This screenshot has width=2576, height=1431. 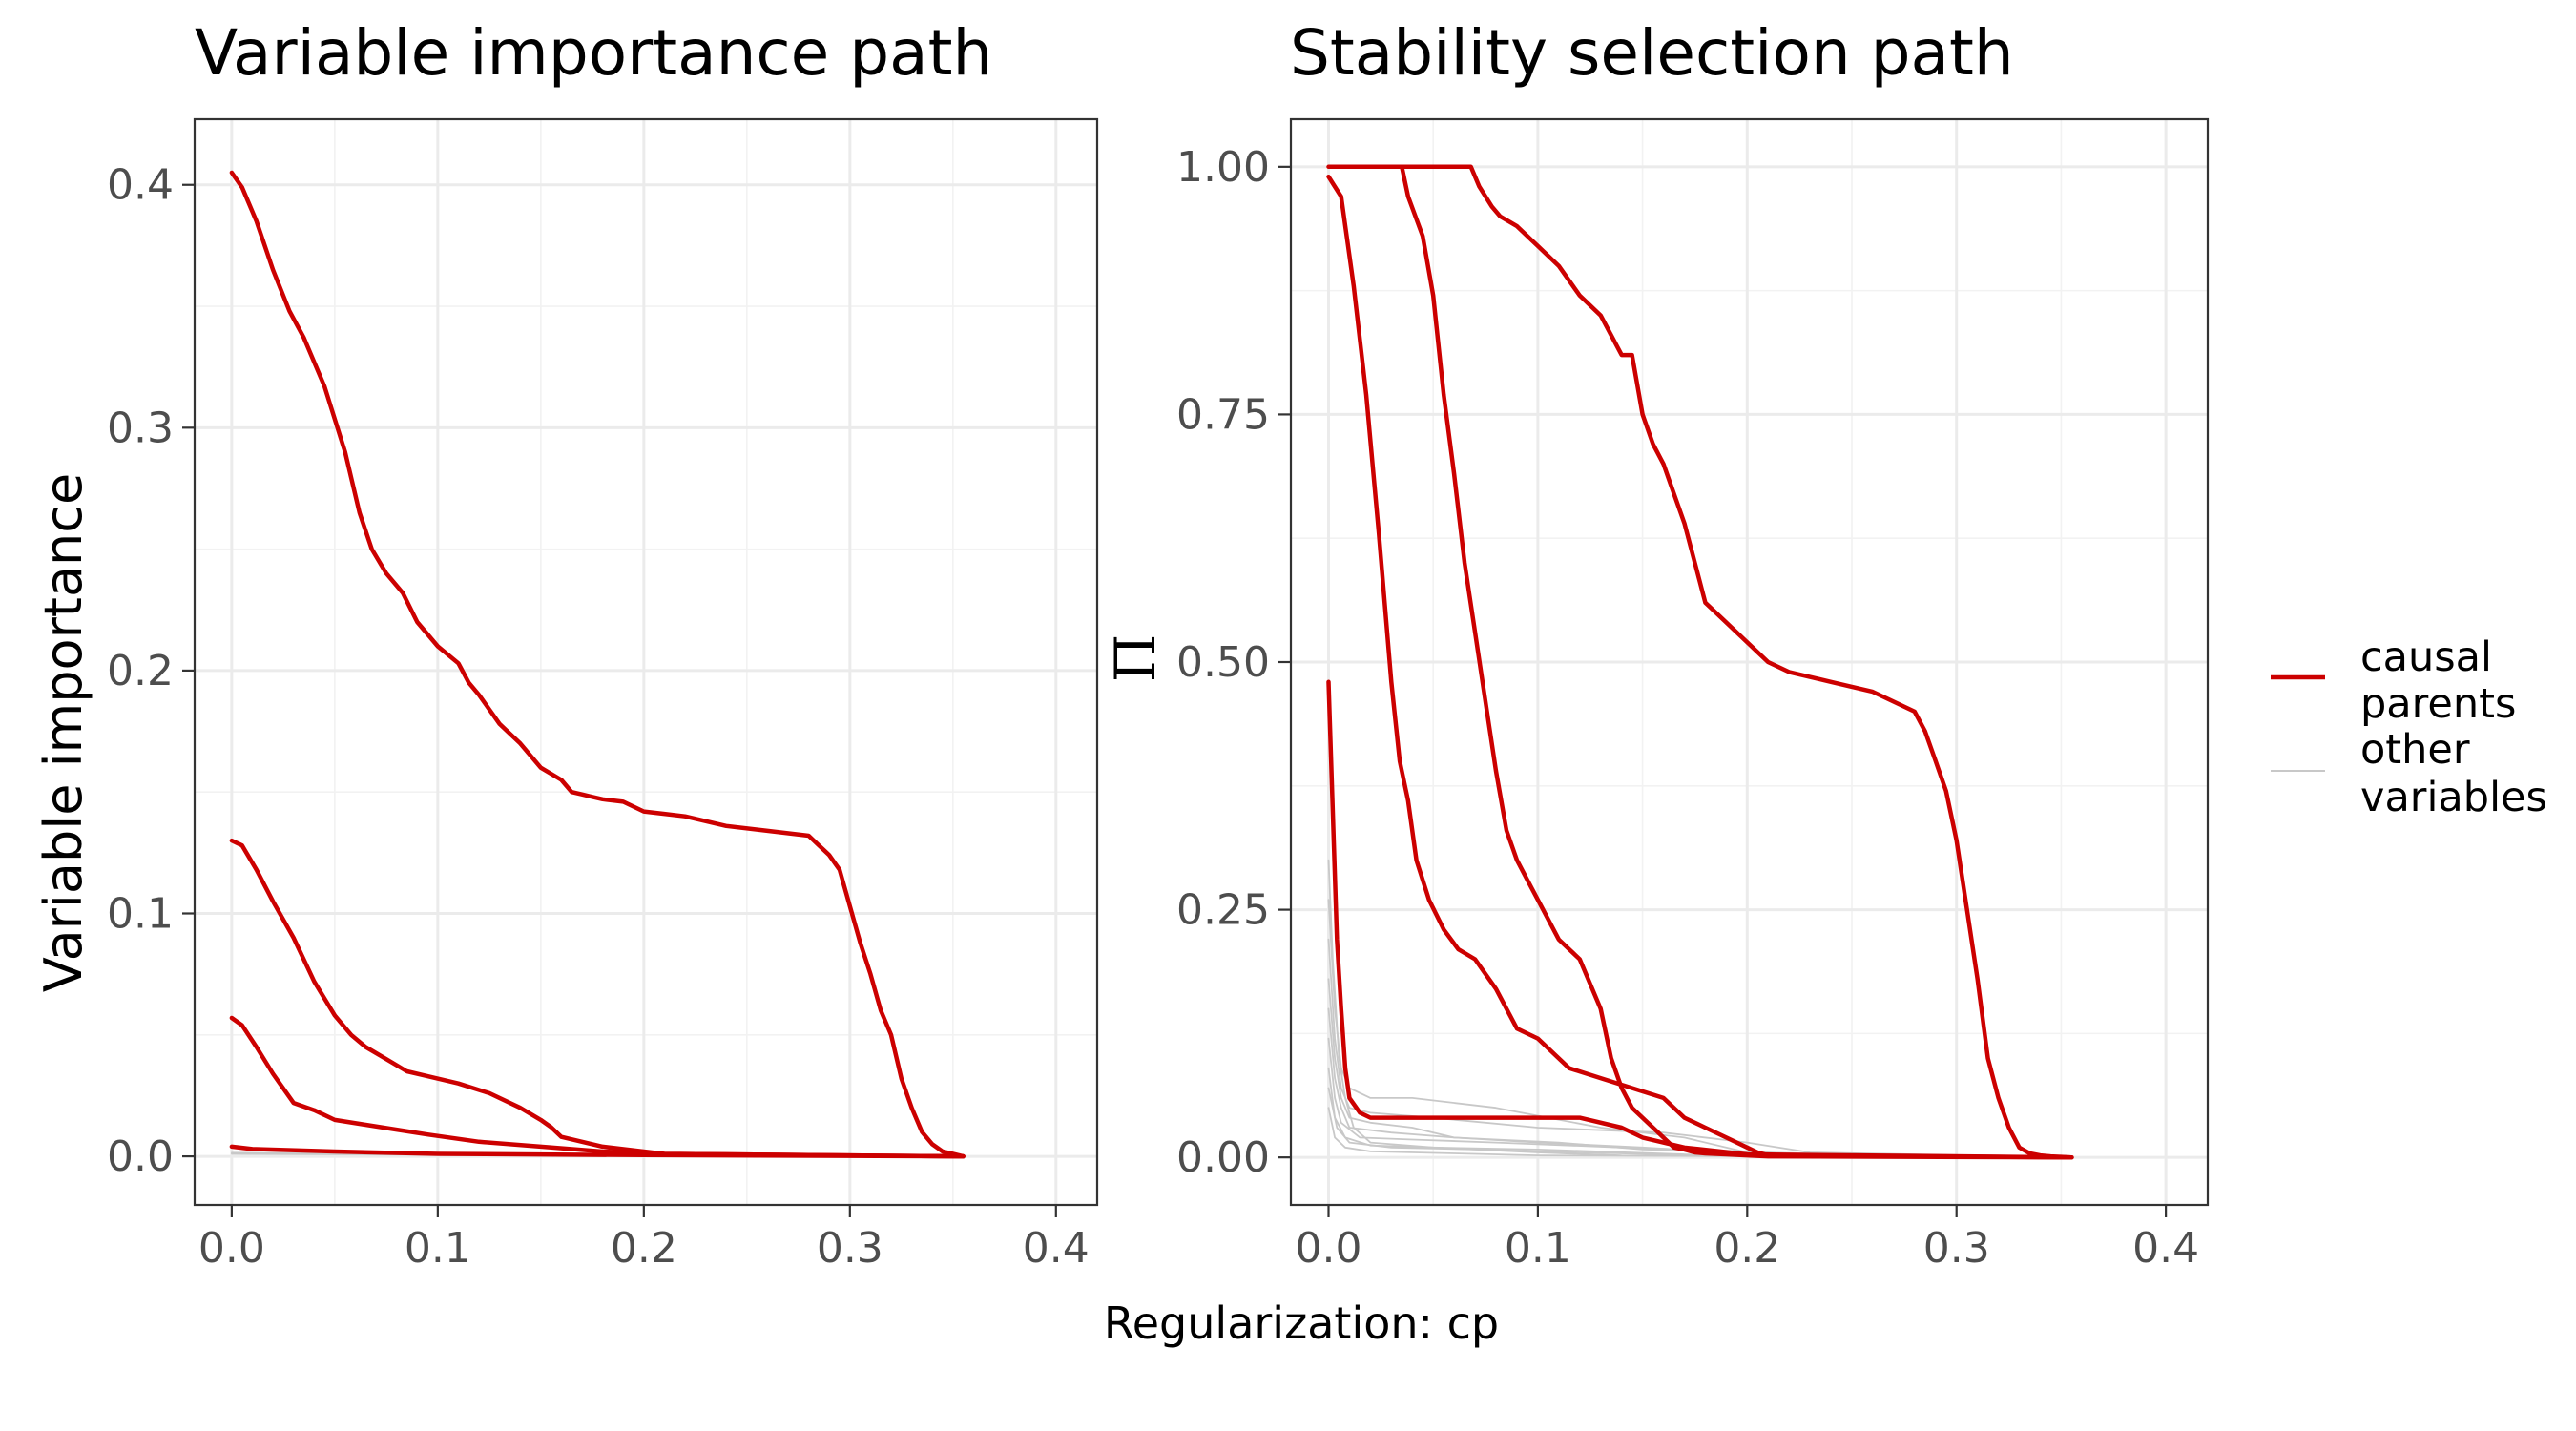 I want to click on stability-selection-x-tick-label: 0.1, so click(x=1538, y=1249).